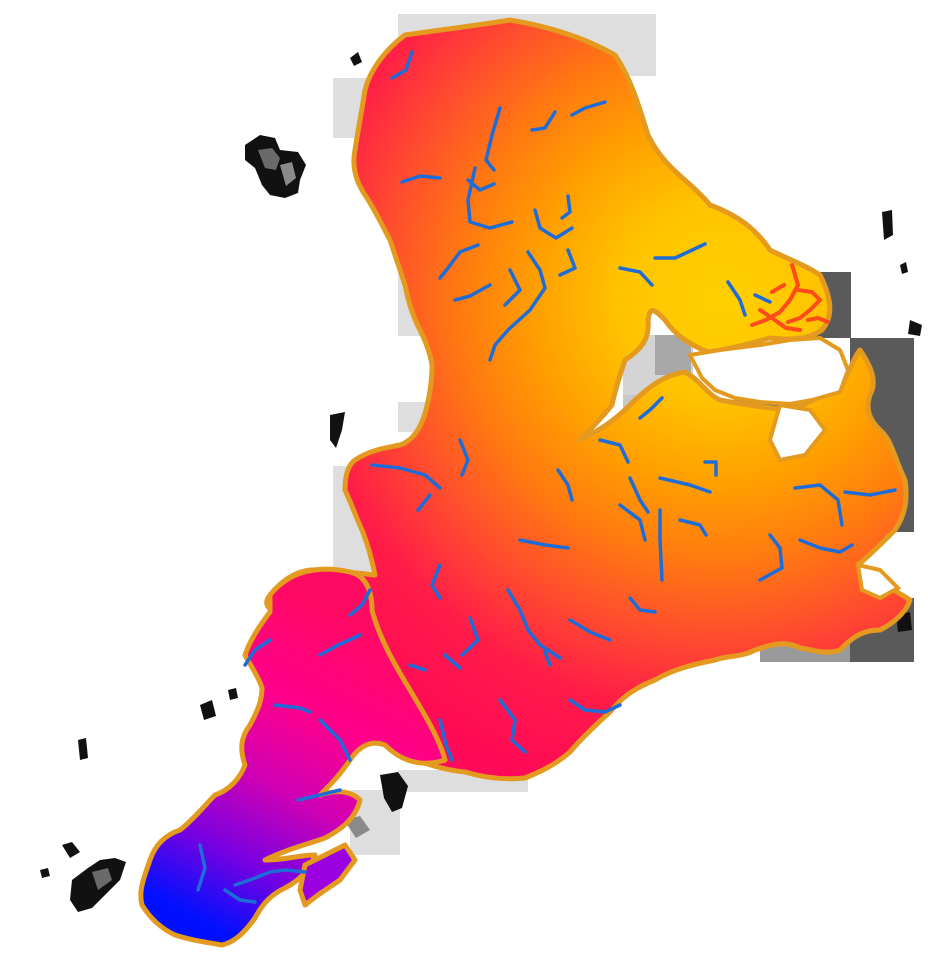  I want to click on southwest-peninsula, so click(293, 757).